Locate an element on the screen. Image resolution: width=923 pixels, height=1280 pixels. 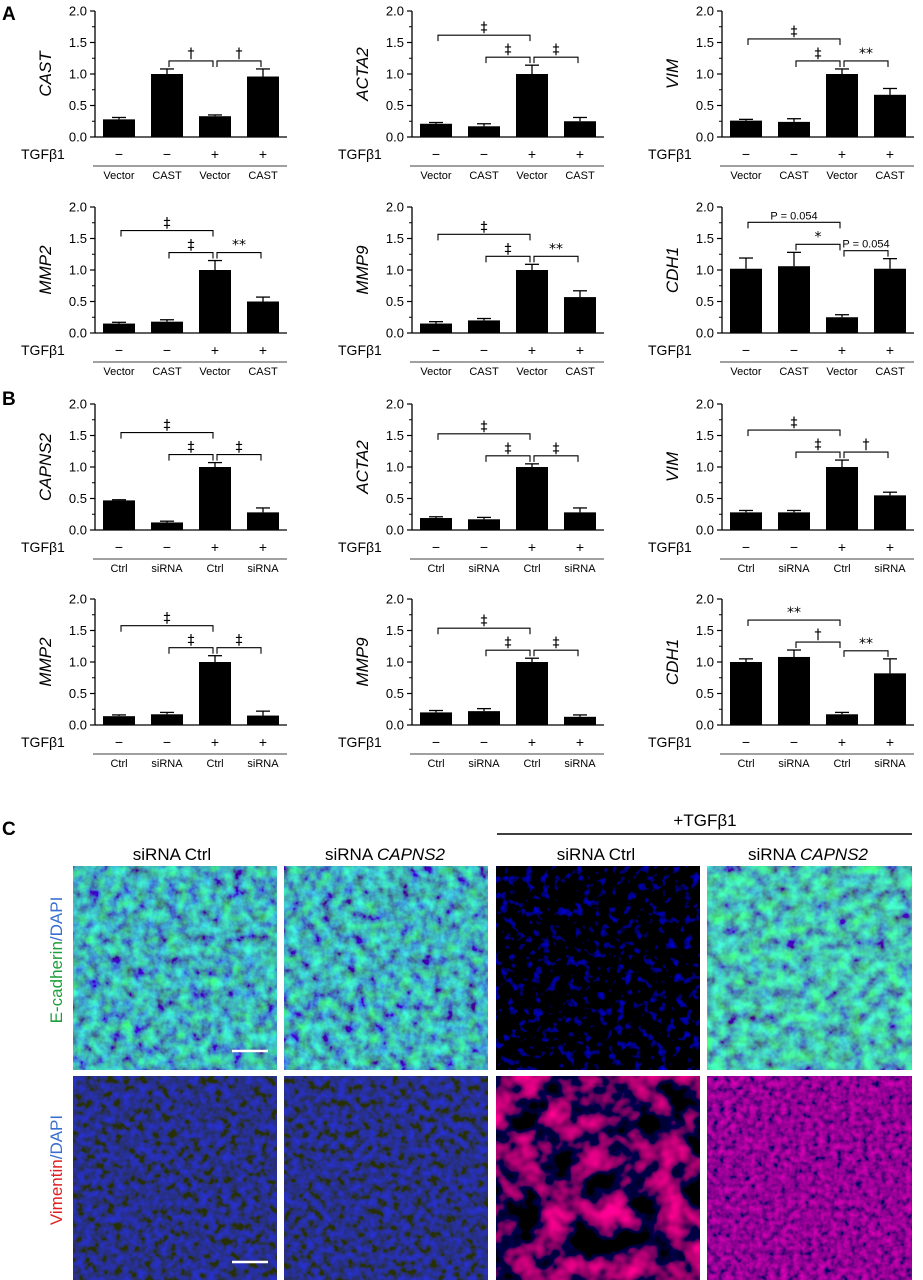
y-axis-label: MMP9 is located at coordinates (362, 662).